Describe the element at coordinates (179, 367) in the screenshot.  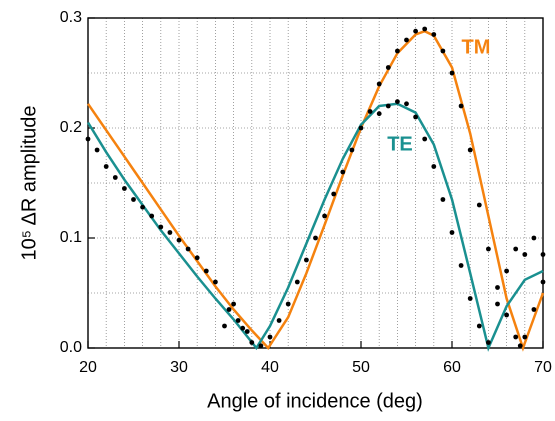
I see `x-tick-label: 30` at that location.